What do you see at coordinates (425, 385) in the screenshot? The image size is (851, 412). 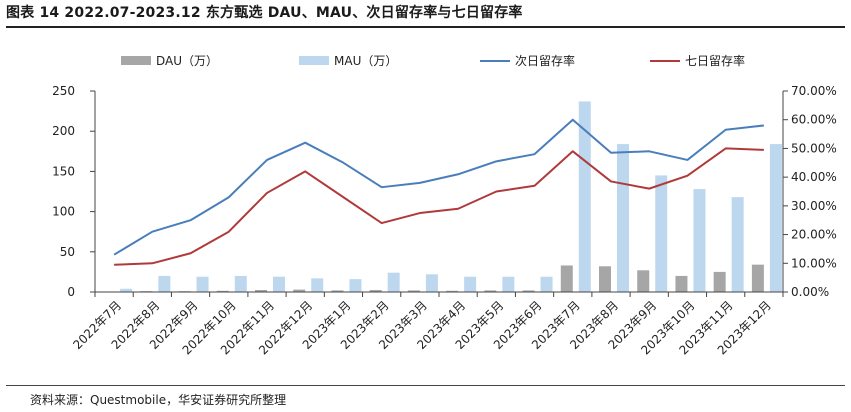 I see `source-divider` at bounding box center [425, 385].